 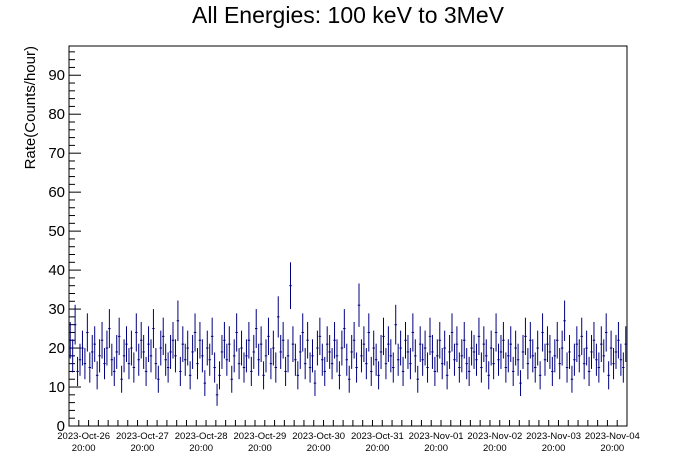 I want to click on y-tick-label: 40, so click(x=56, y=270).